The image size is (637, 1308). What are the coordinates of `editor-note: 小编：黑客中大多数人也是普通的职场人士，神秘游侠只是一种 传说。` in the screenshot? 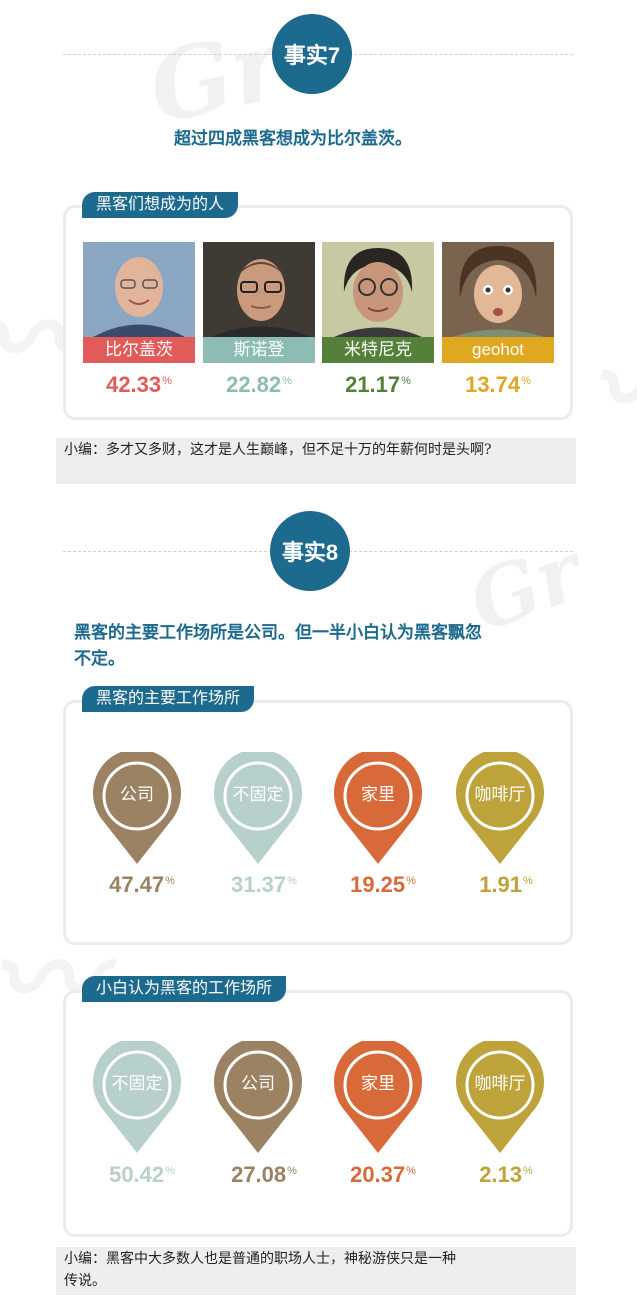 It's located at (316, 1271).